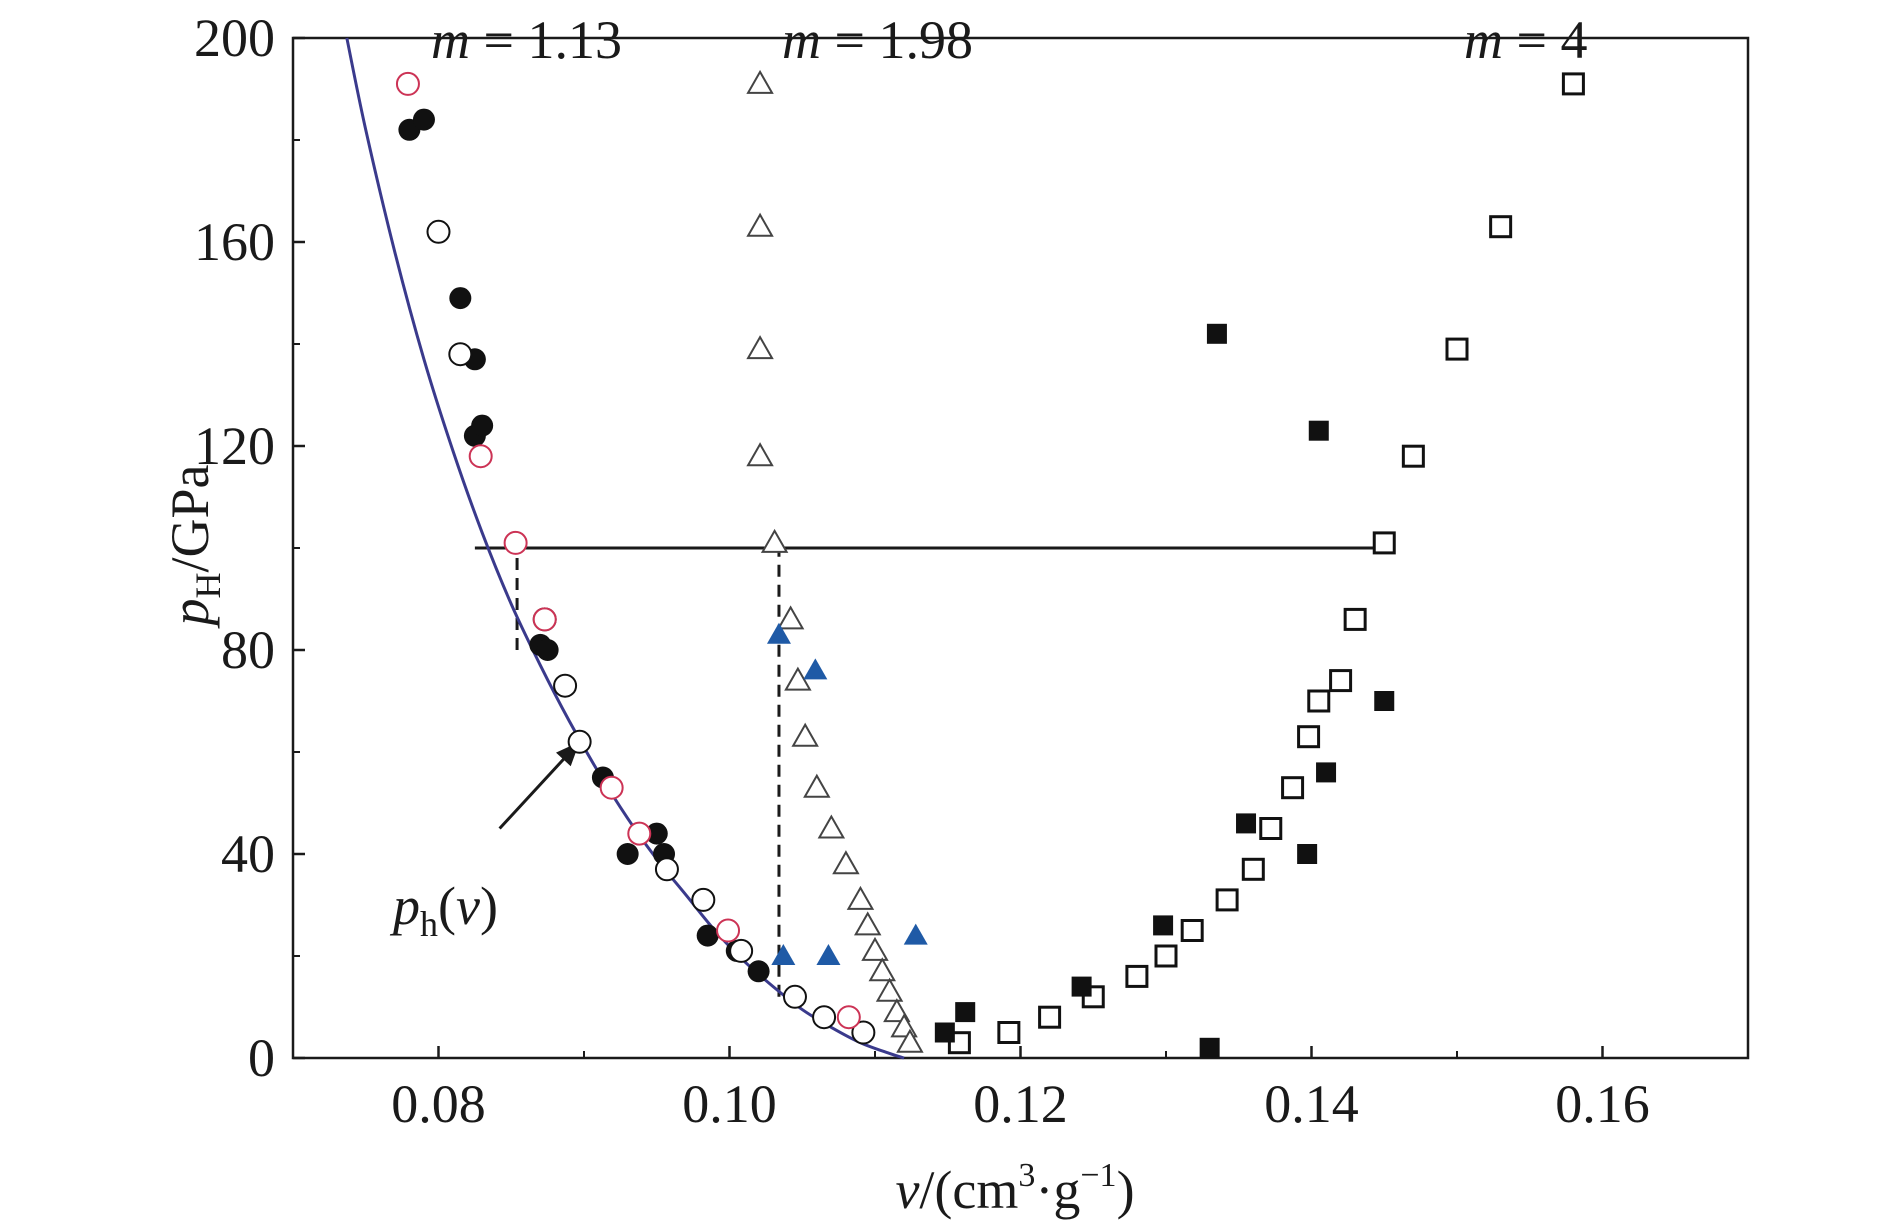 The width and height of the screenshot is (1890, 1225). What do you see at coordinates (1126, 1190) in the screenshot?
I see `x-axis-title-close: )` at bounding box center [1126, 1190].